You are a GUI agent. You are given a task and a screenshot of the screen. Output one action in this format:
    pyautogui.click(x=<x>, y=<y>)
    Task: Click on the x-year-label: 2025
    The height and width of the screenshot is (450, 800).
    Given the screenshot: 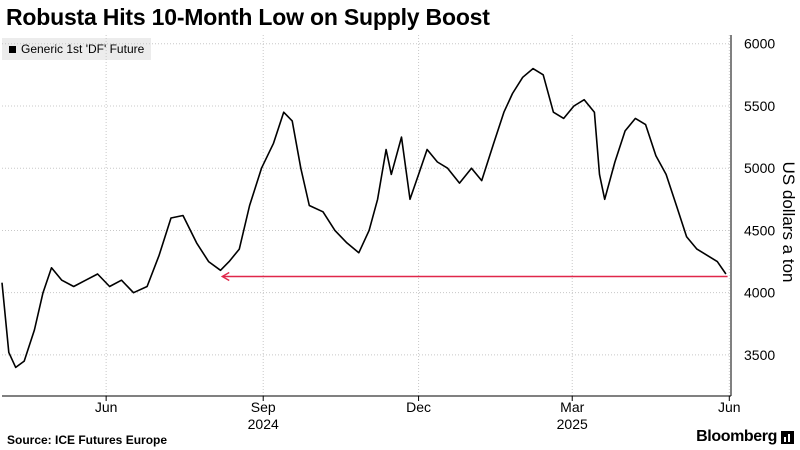 What is the action you would take?
    pyautogui.click(x=572, y=424)
    